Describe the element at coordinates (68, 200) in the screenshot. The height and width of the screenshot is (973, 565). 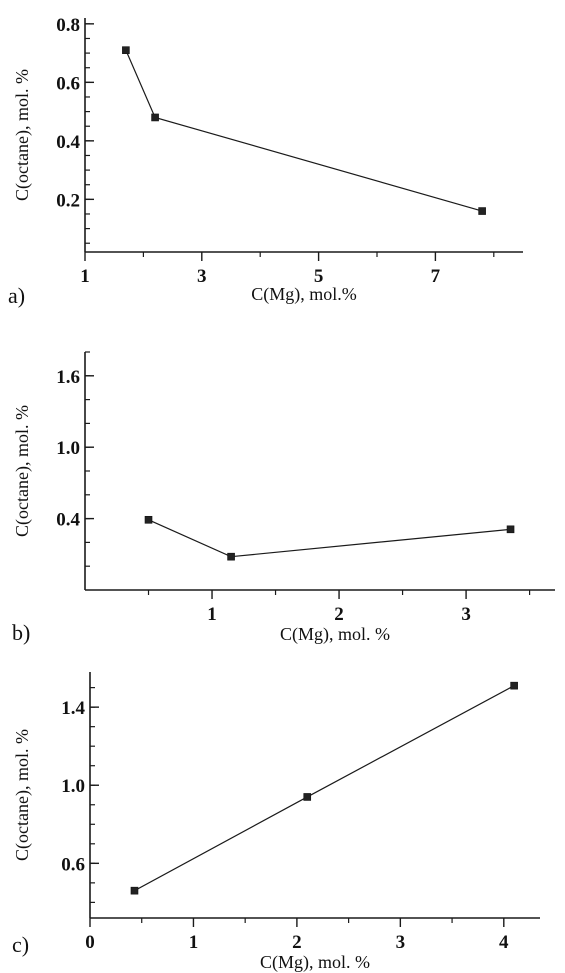
I see `y-tick-label: 0.2` at that location.